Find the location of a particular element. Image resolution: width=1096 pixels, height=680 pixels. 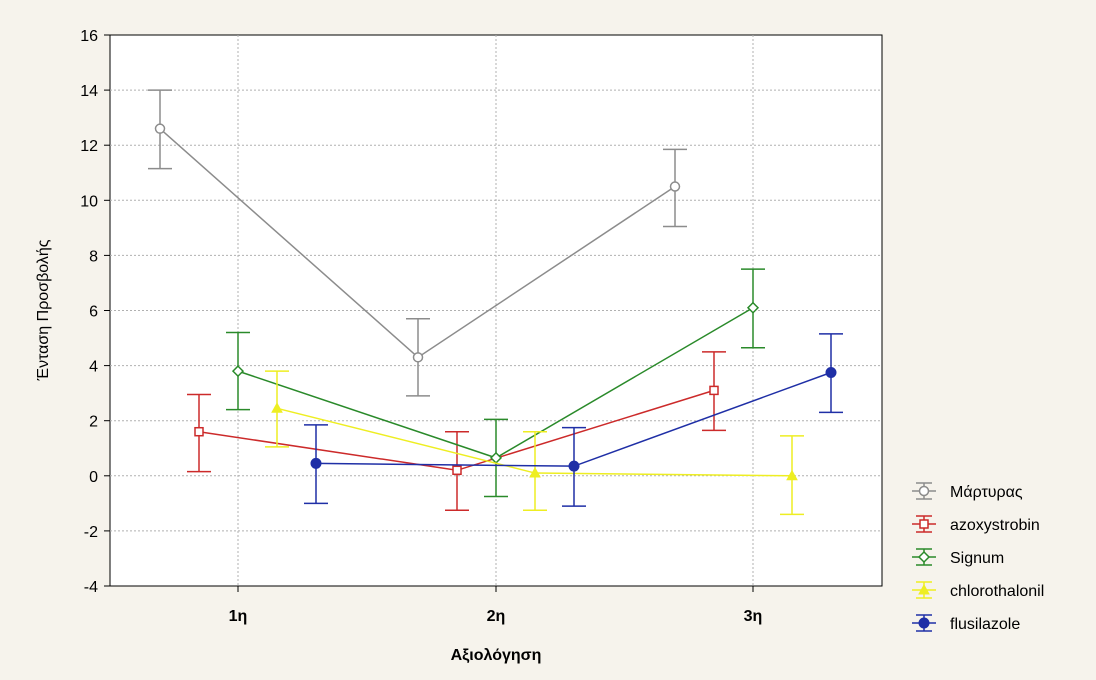

legend-label: chlorothalonil is located at coordinates (997, 591).